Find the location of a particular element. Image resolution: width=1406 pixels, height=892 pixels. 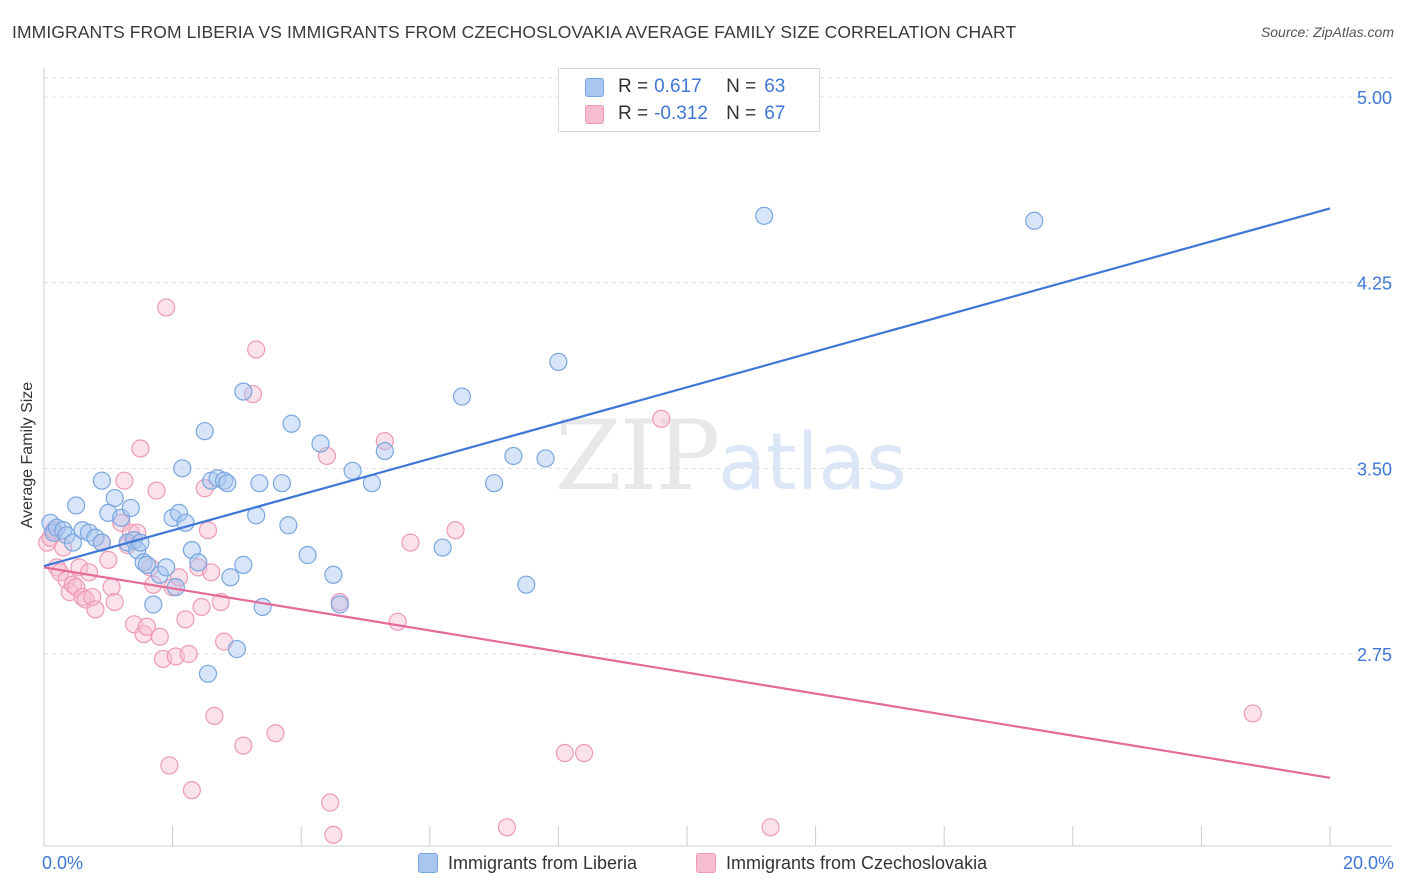

r-value: -0.312 is located at coordinates (681, 113).